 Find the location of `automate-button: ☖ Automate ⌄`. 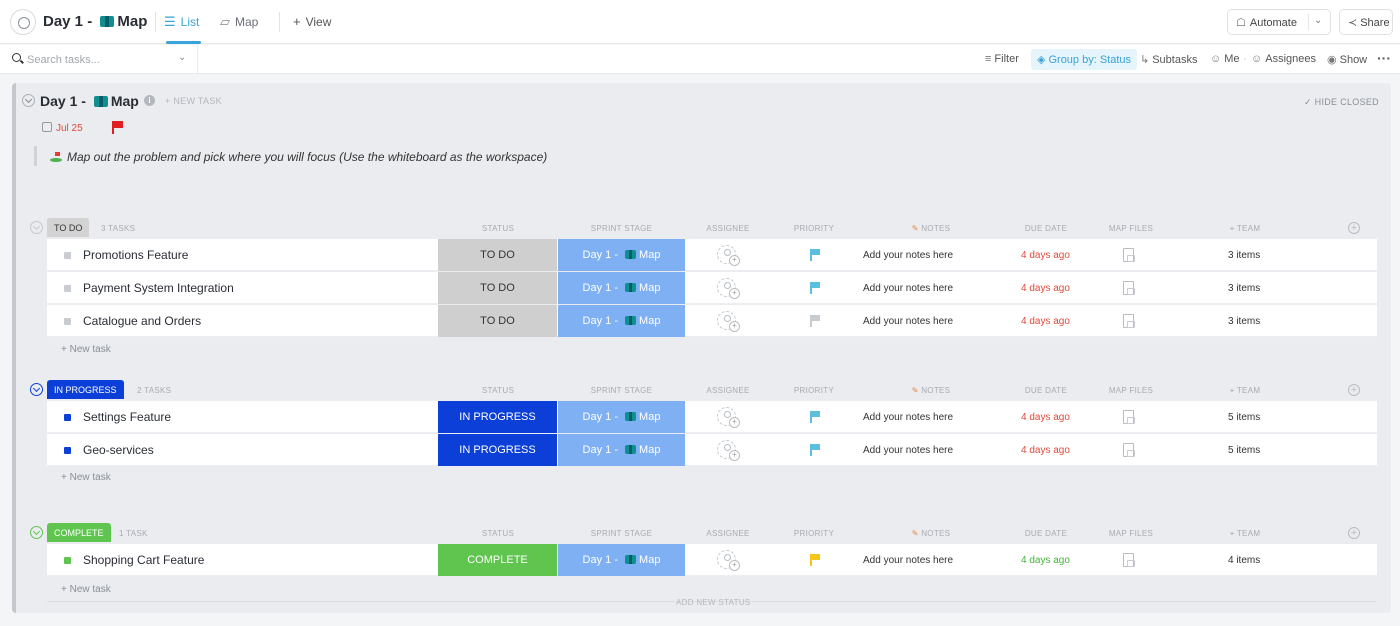

automate-button: ☖ Automate ⌄ is located at coordinates (1279, 22).